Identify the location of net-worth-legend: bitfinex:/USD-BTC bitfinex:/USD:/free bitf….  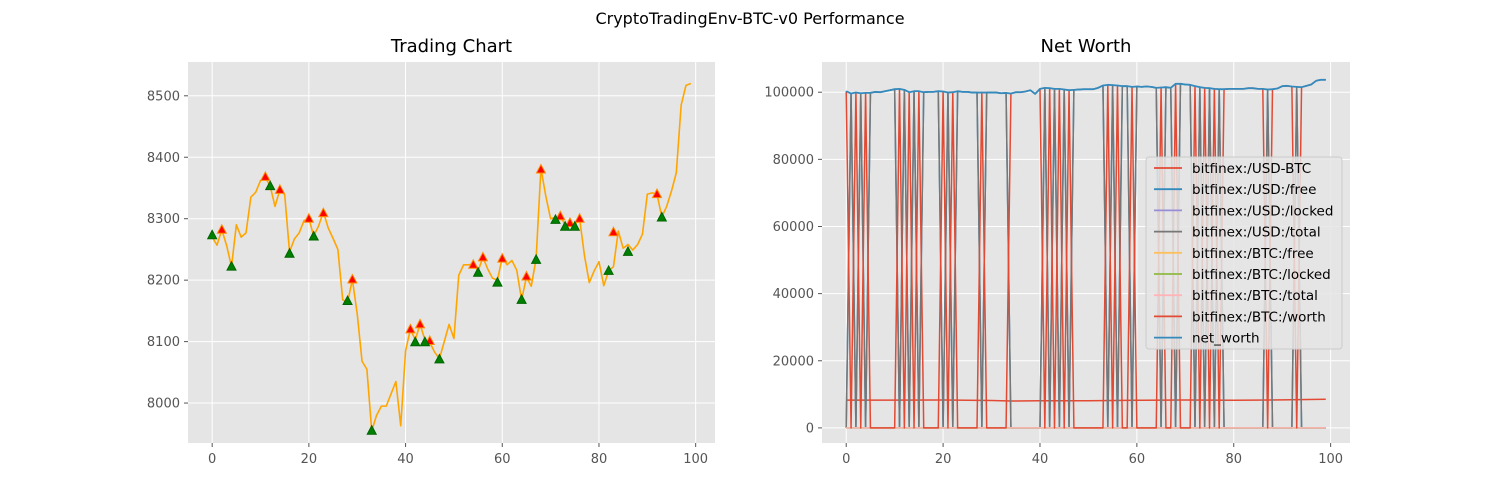
(1244, 253).